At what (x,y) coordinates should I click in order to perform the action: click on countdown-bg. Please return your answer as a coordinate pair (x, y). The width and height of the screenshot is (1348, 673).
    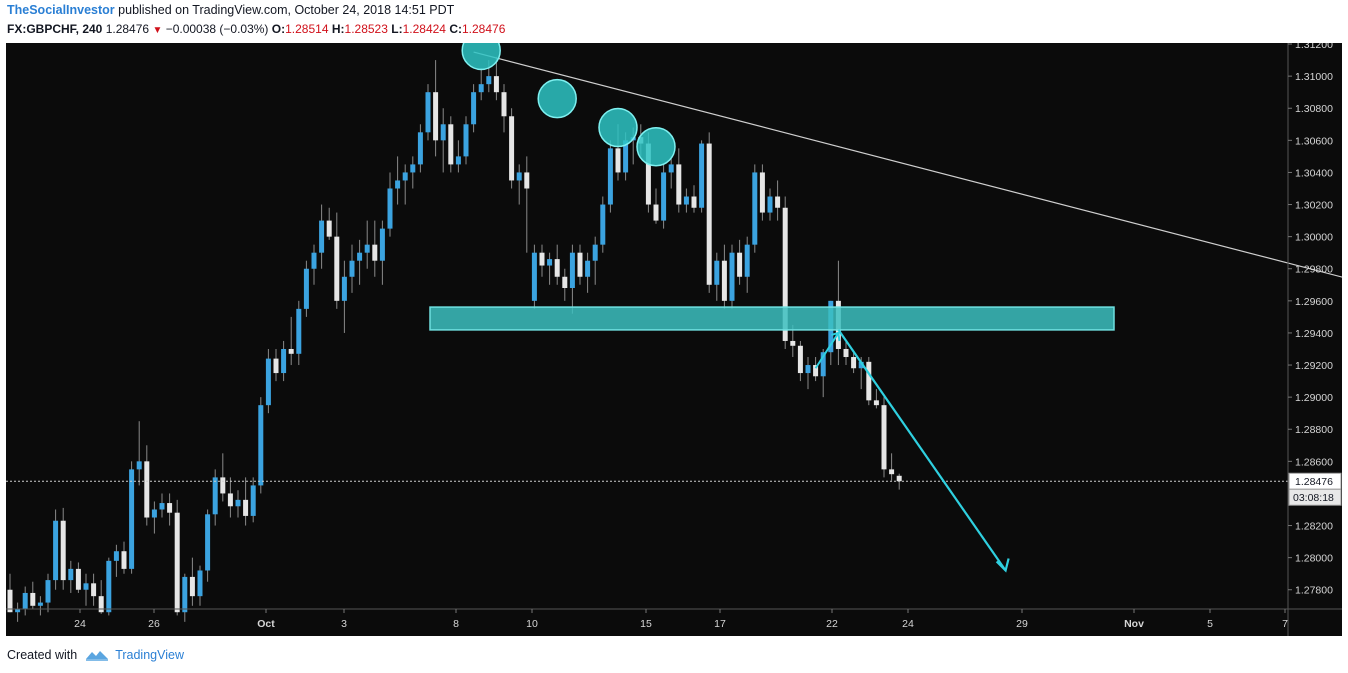
    Looking at the image, I should click on (1315, 497).